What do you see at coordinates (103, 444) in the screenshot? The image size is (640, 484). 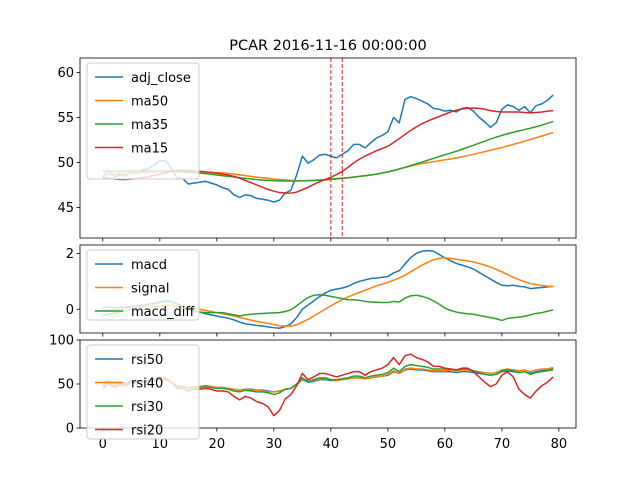 I see `x-tick-label: 0` at bounding box center [103, 444].